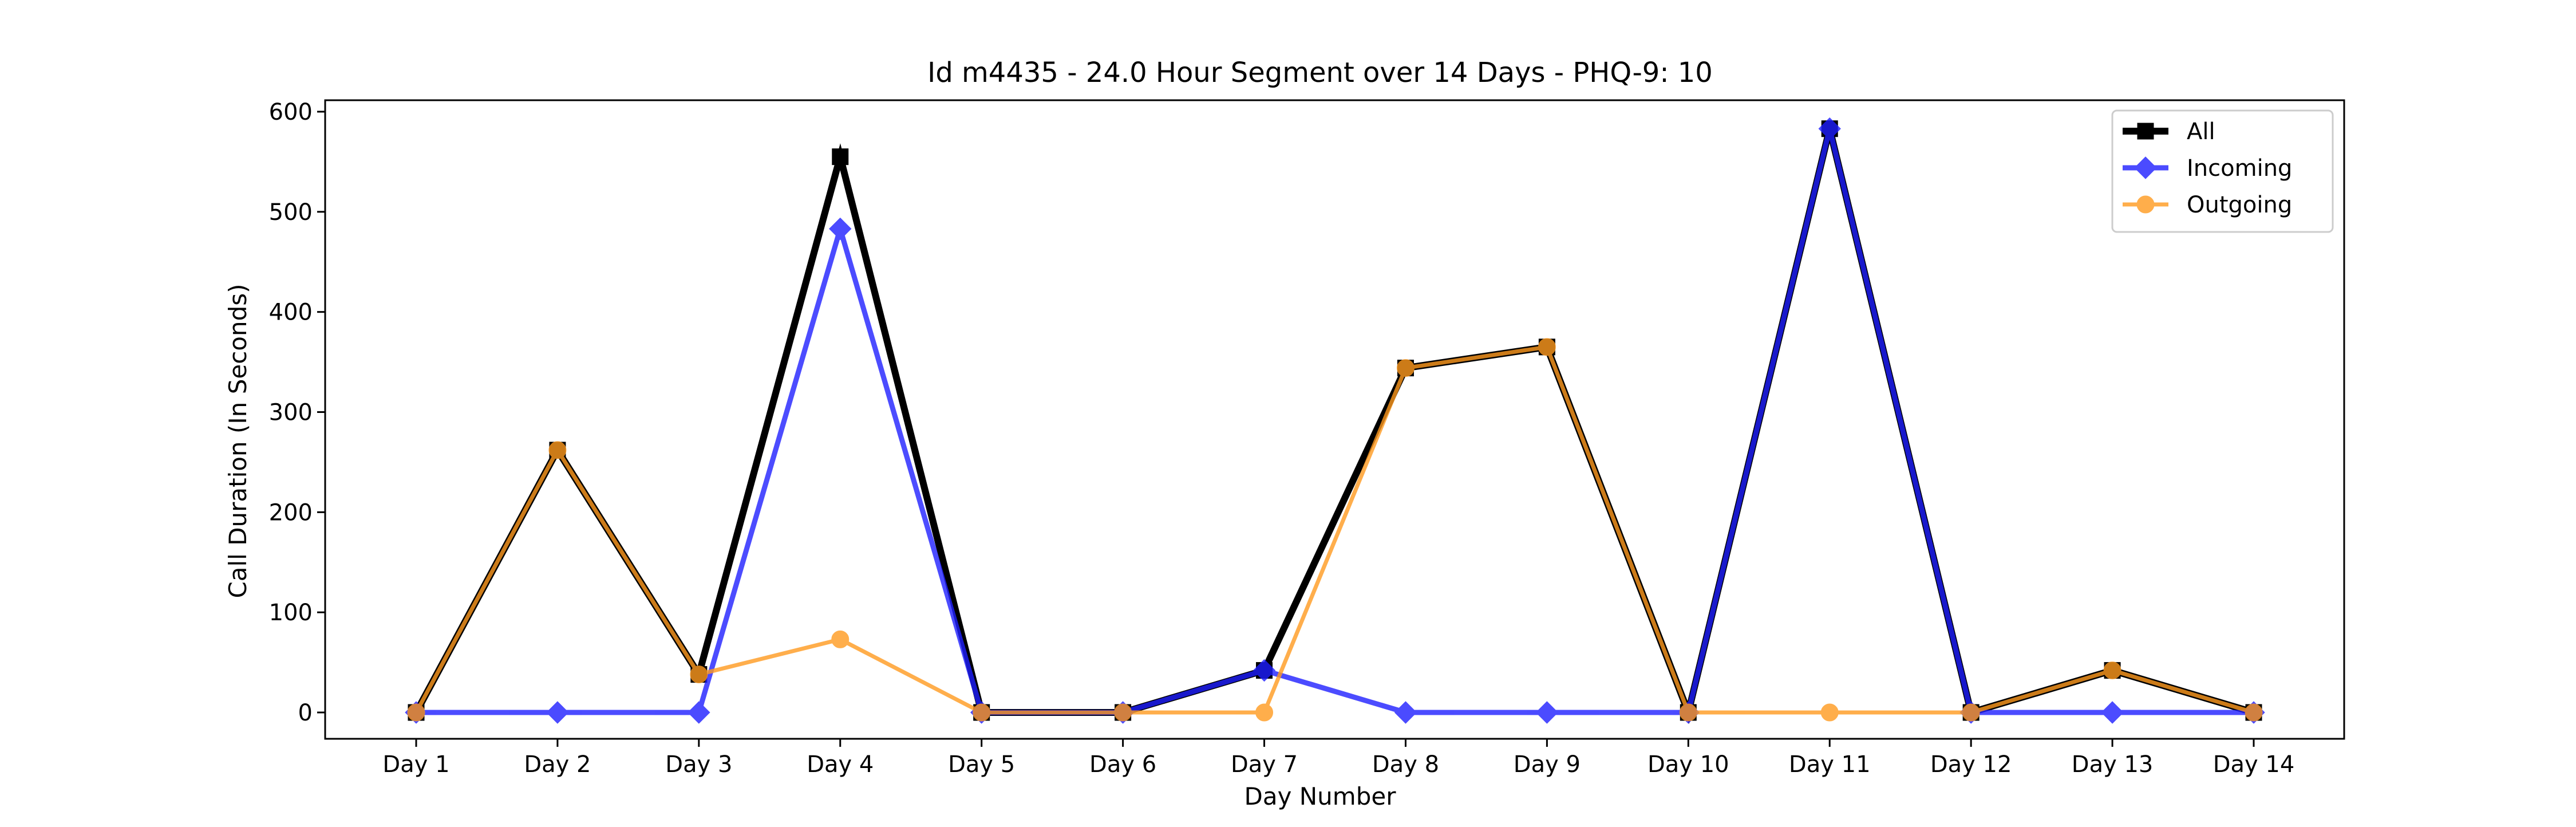 The image size is (2576, 827). I want to click on y-tick-label: 0, so click(305, 713).